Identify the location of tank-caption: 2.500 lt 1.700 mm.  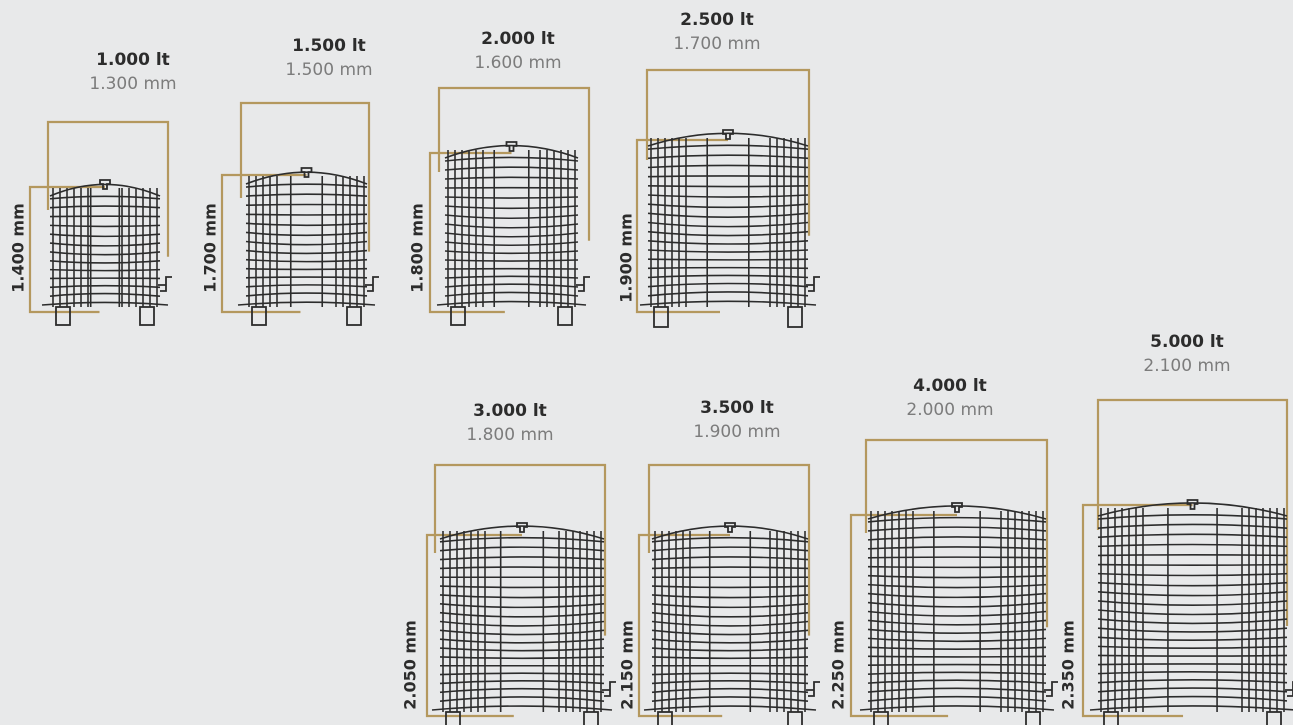
(716, 32).